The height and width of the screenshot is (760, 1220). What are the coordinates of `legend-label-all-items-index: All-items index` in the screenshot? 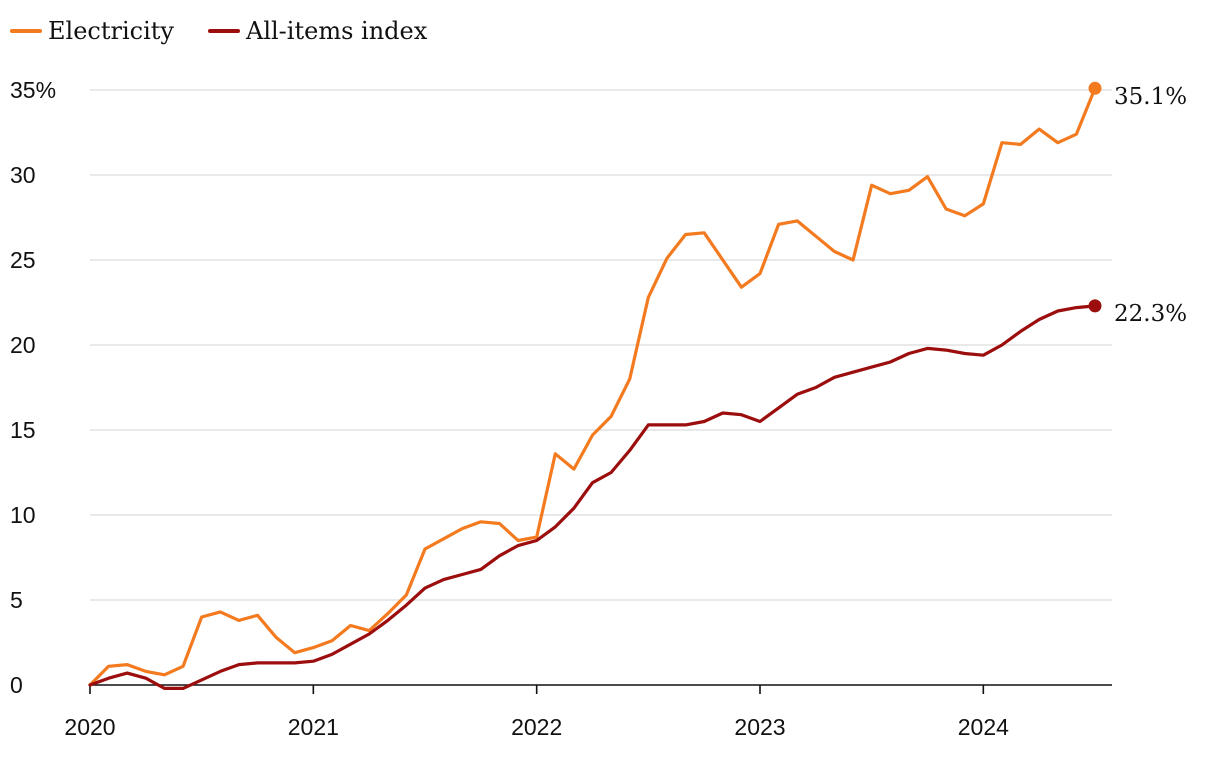 It's located at (336, 31).